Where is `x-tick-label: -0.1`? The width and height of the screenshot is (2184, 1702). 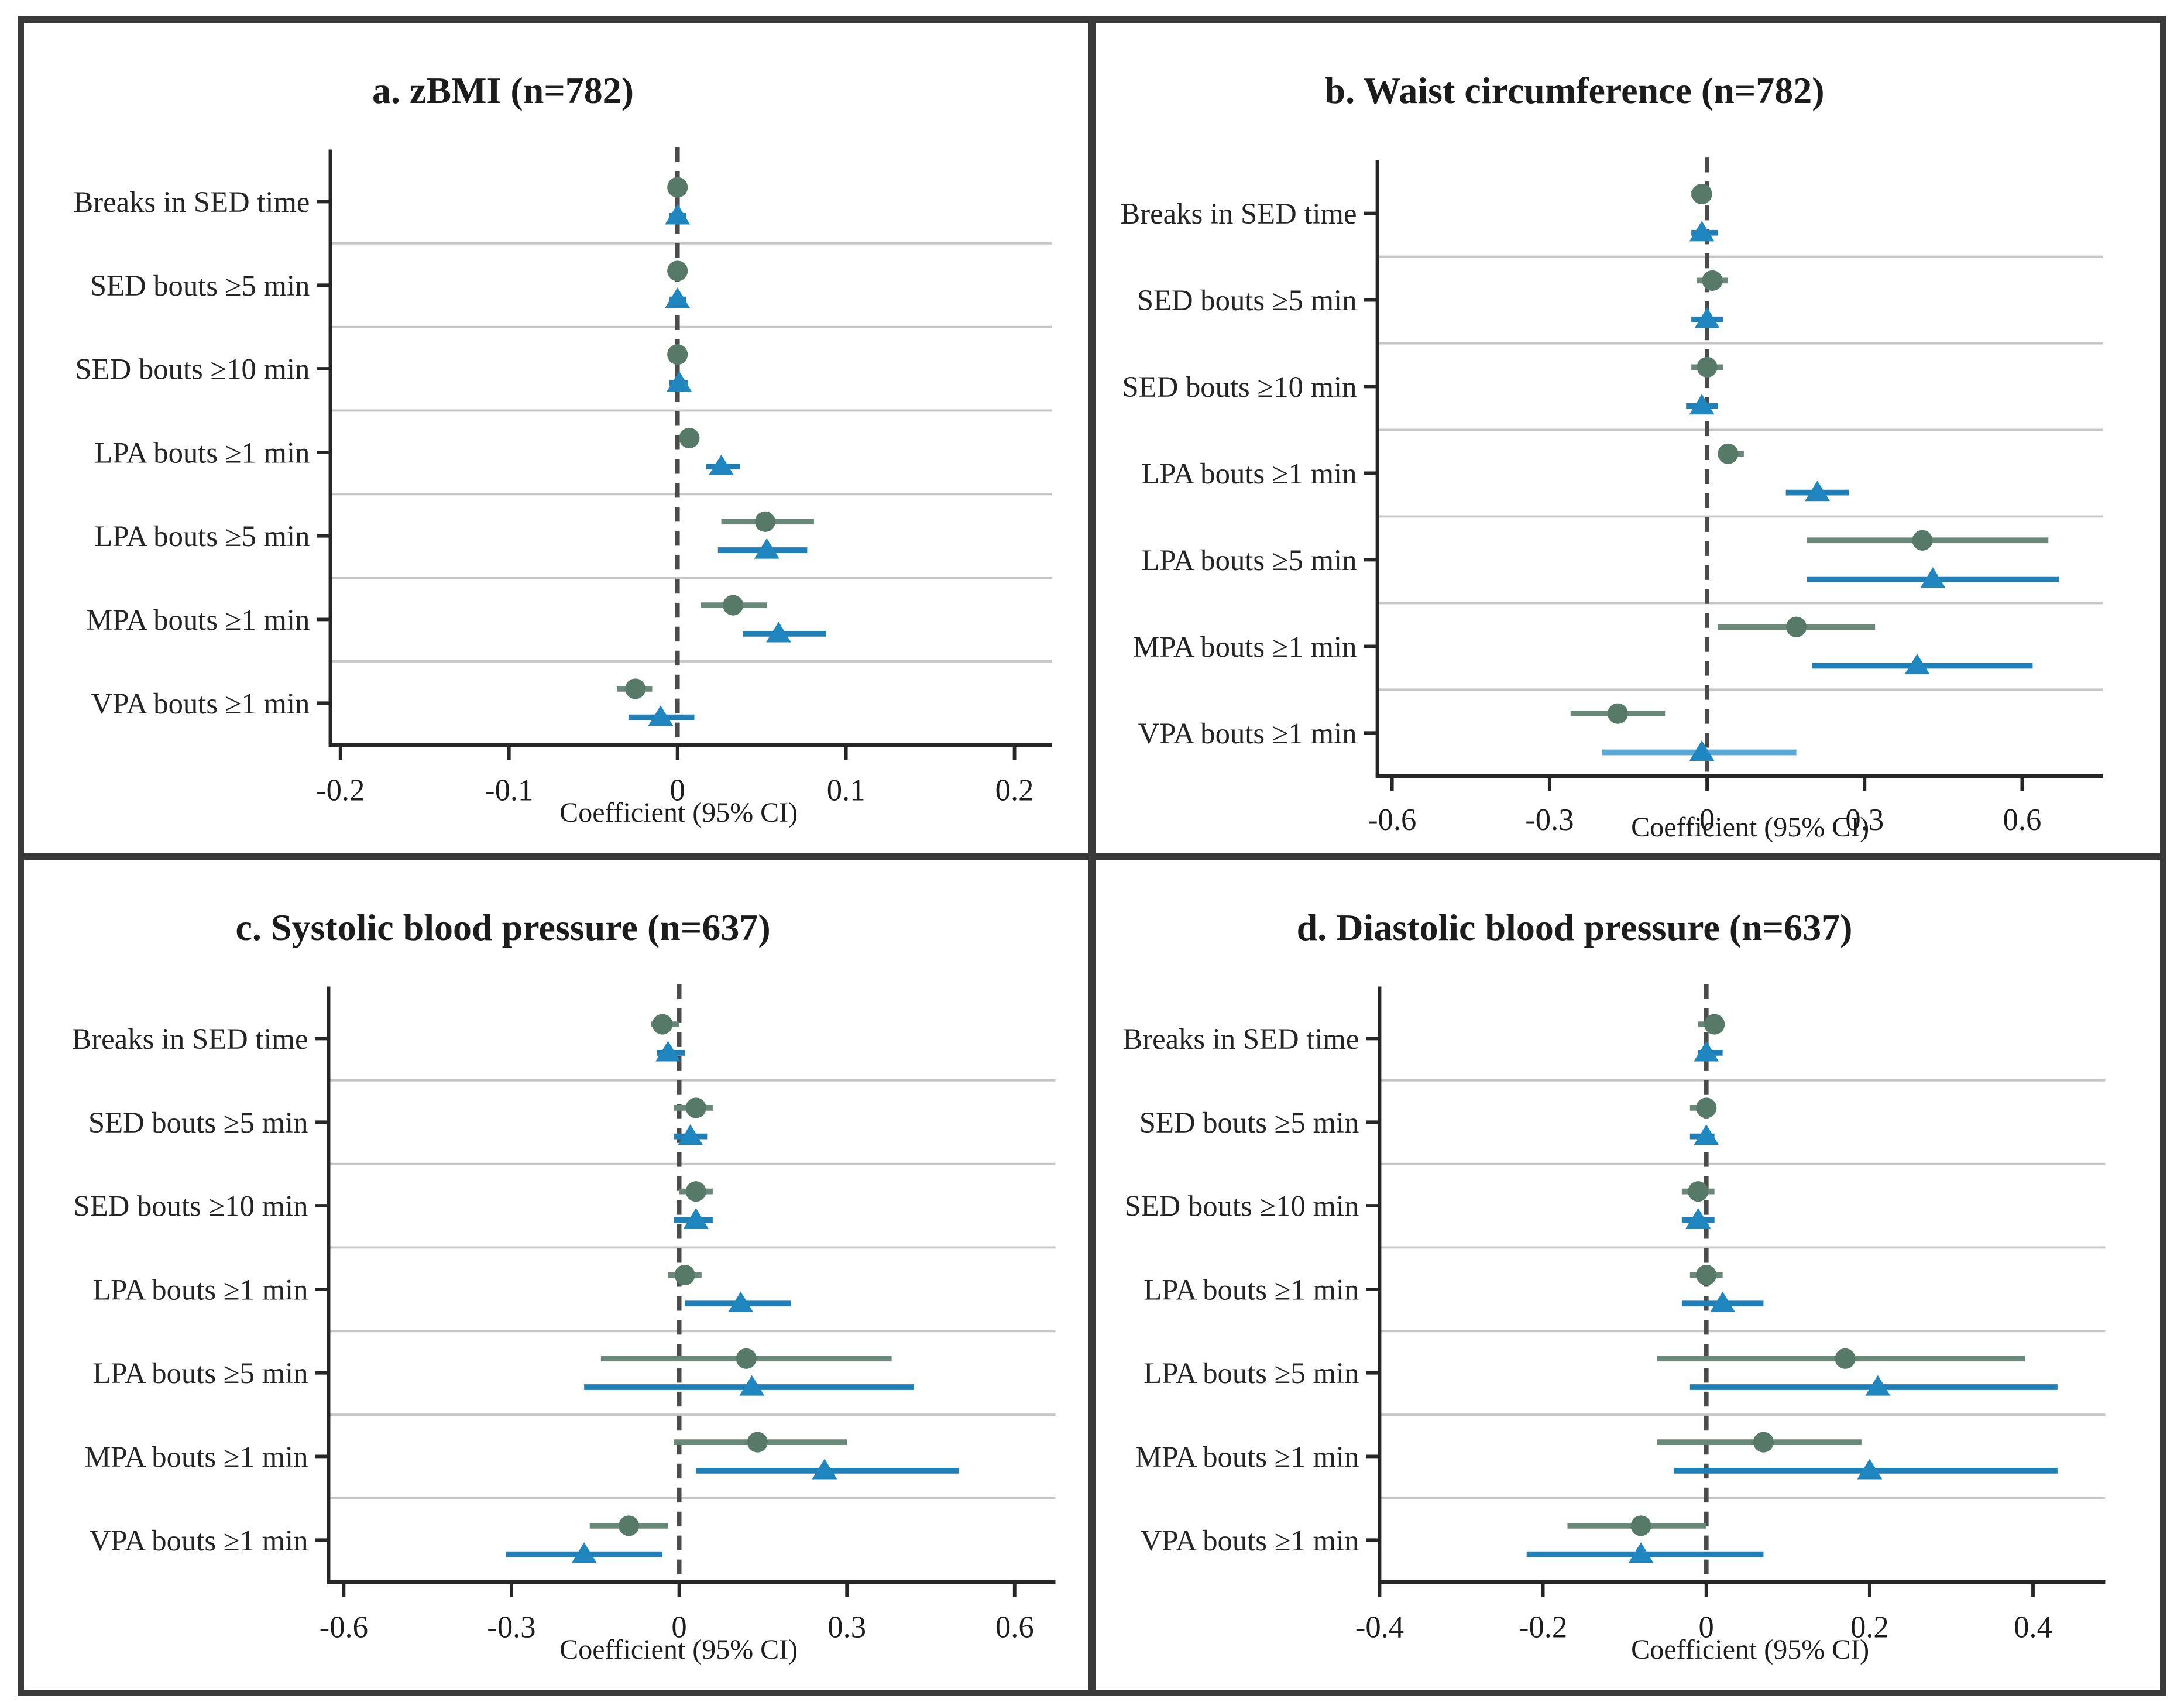
x-tick-label: -0.1 is located at coordinates (509, 790).